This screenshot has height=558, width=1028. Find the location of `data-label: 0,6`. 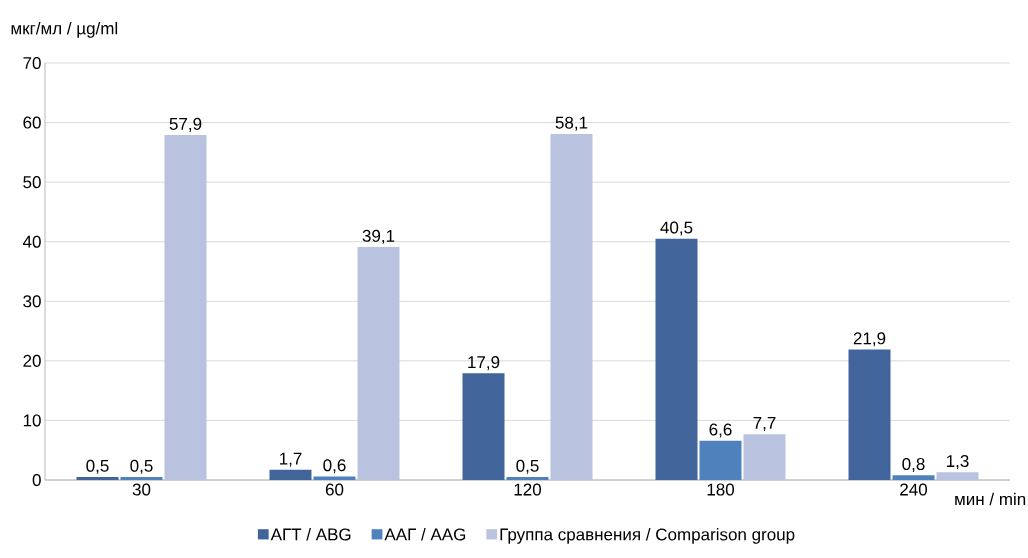

data-label: 0,6 is located at coordinates (334, 466).